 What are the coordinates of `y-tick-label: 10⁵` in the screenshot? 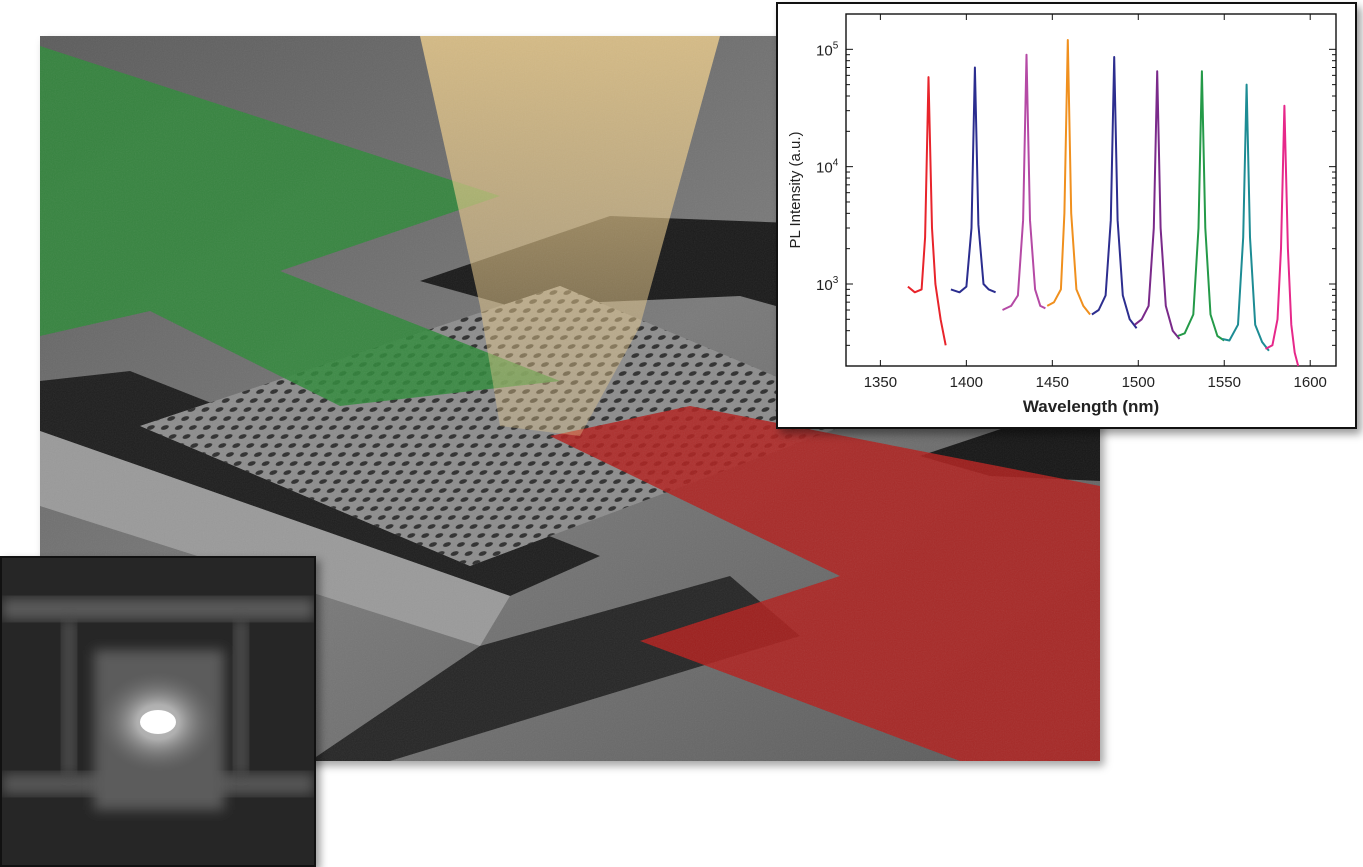 It's located at (827, 49).